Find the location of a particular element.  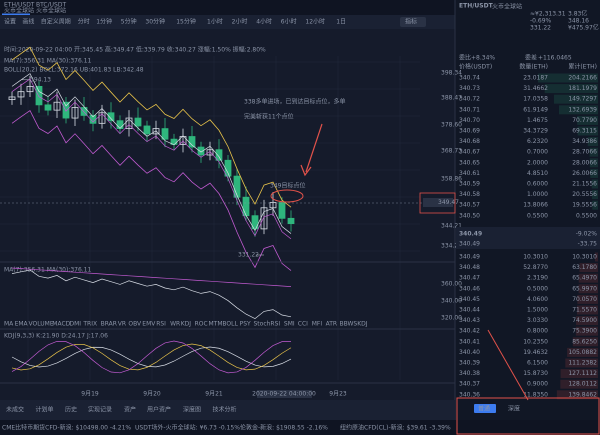

toolbar-item: 1小时 is located at coordinates (215, 22).